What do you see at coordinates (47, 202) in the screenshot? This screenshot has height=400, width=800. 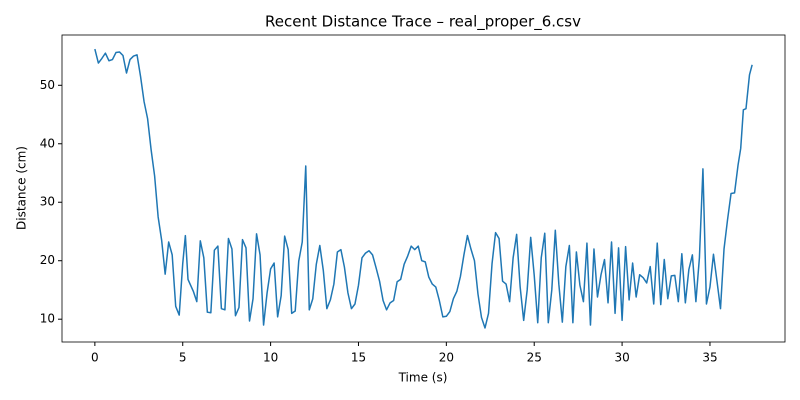 I see `y-tick-label: 30` at bounding box center [47, 202].